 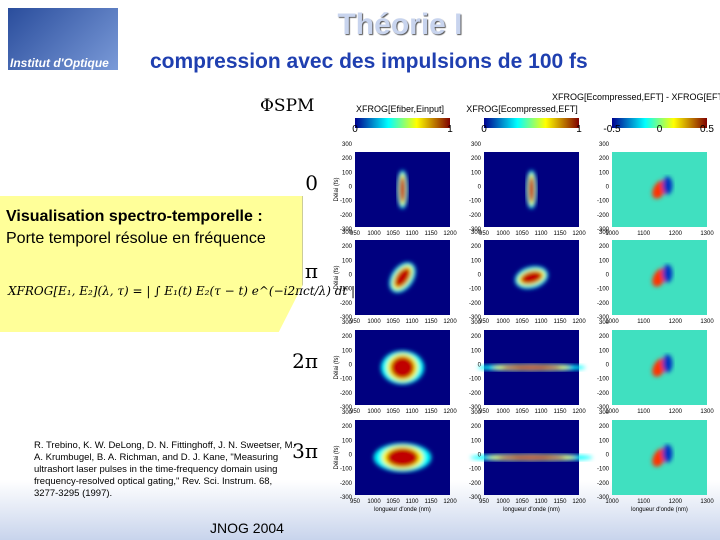 I want to click on column-title: XFROG[Ecompressed,EFT] - XFROG[EFT,EFT], so click(x=636, y=97).